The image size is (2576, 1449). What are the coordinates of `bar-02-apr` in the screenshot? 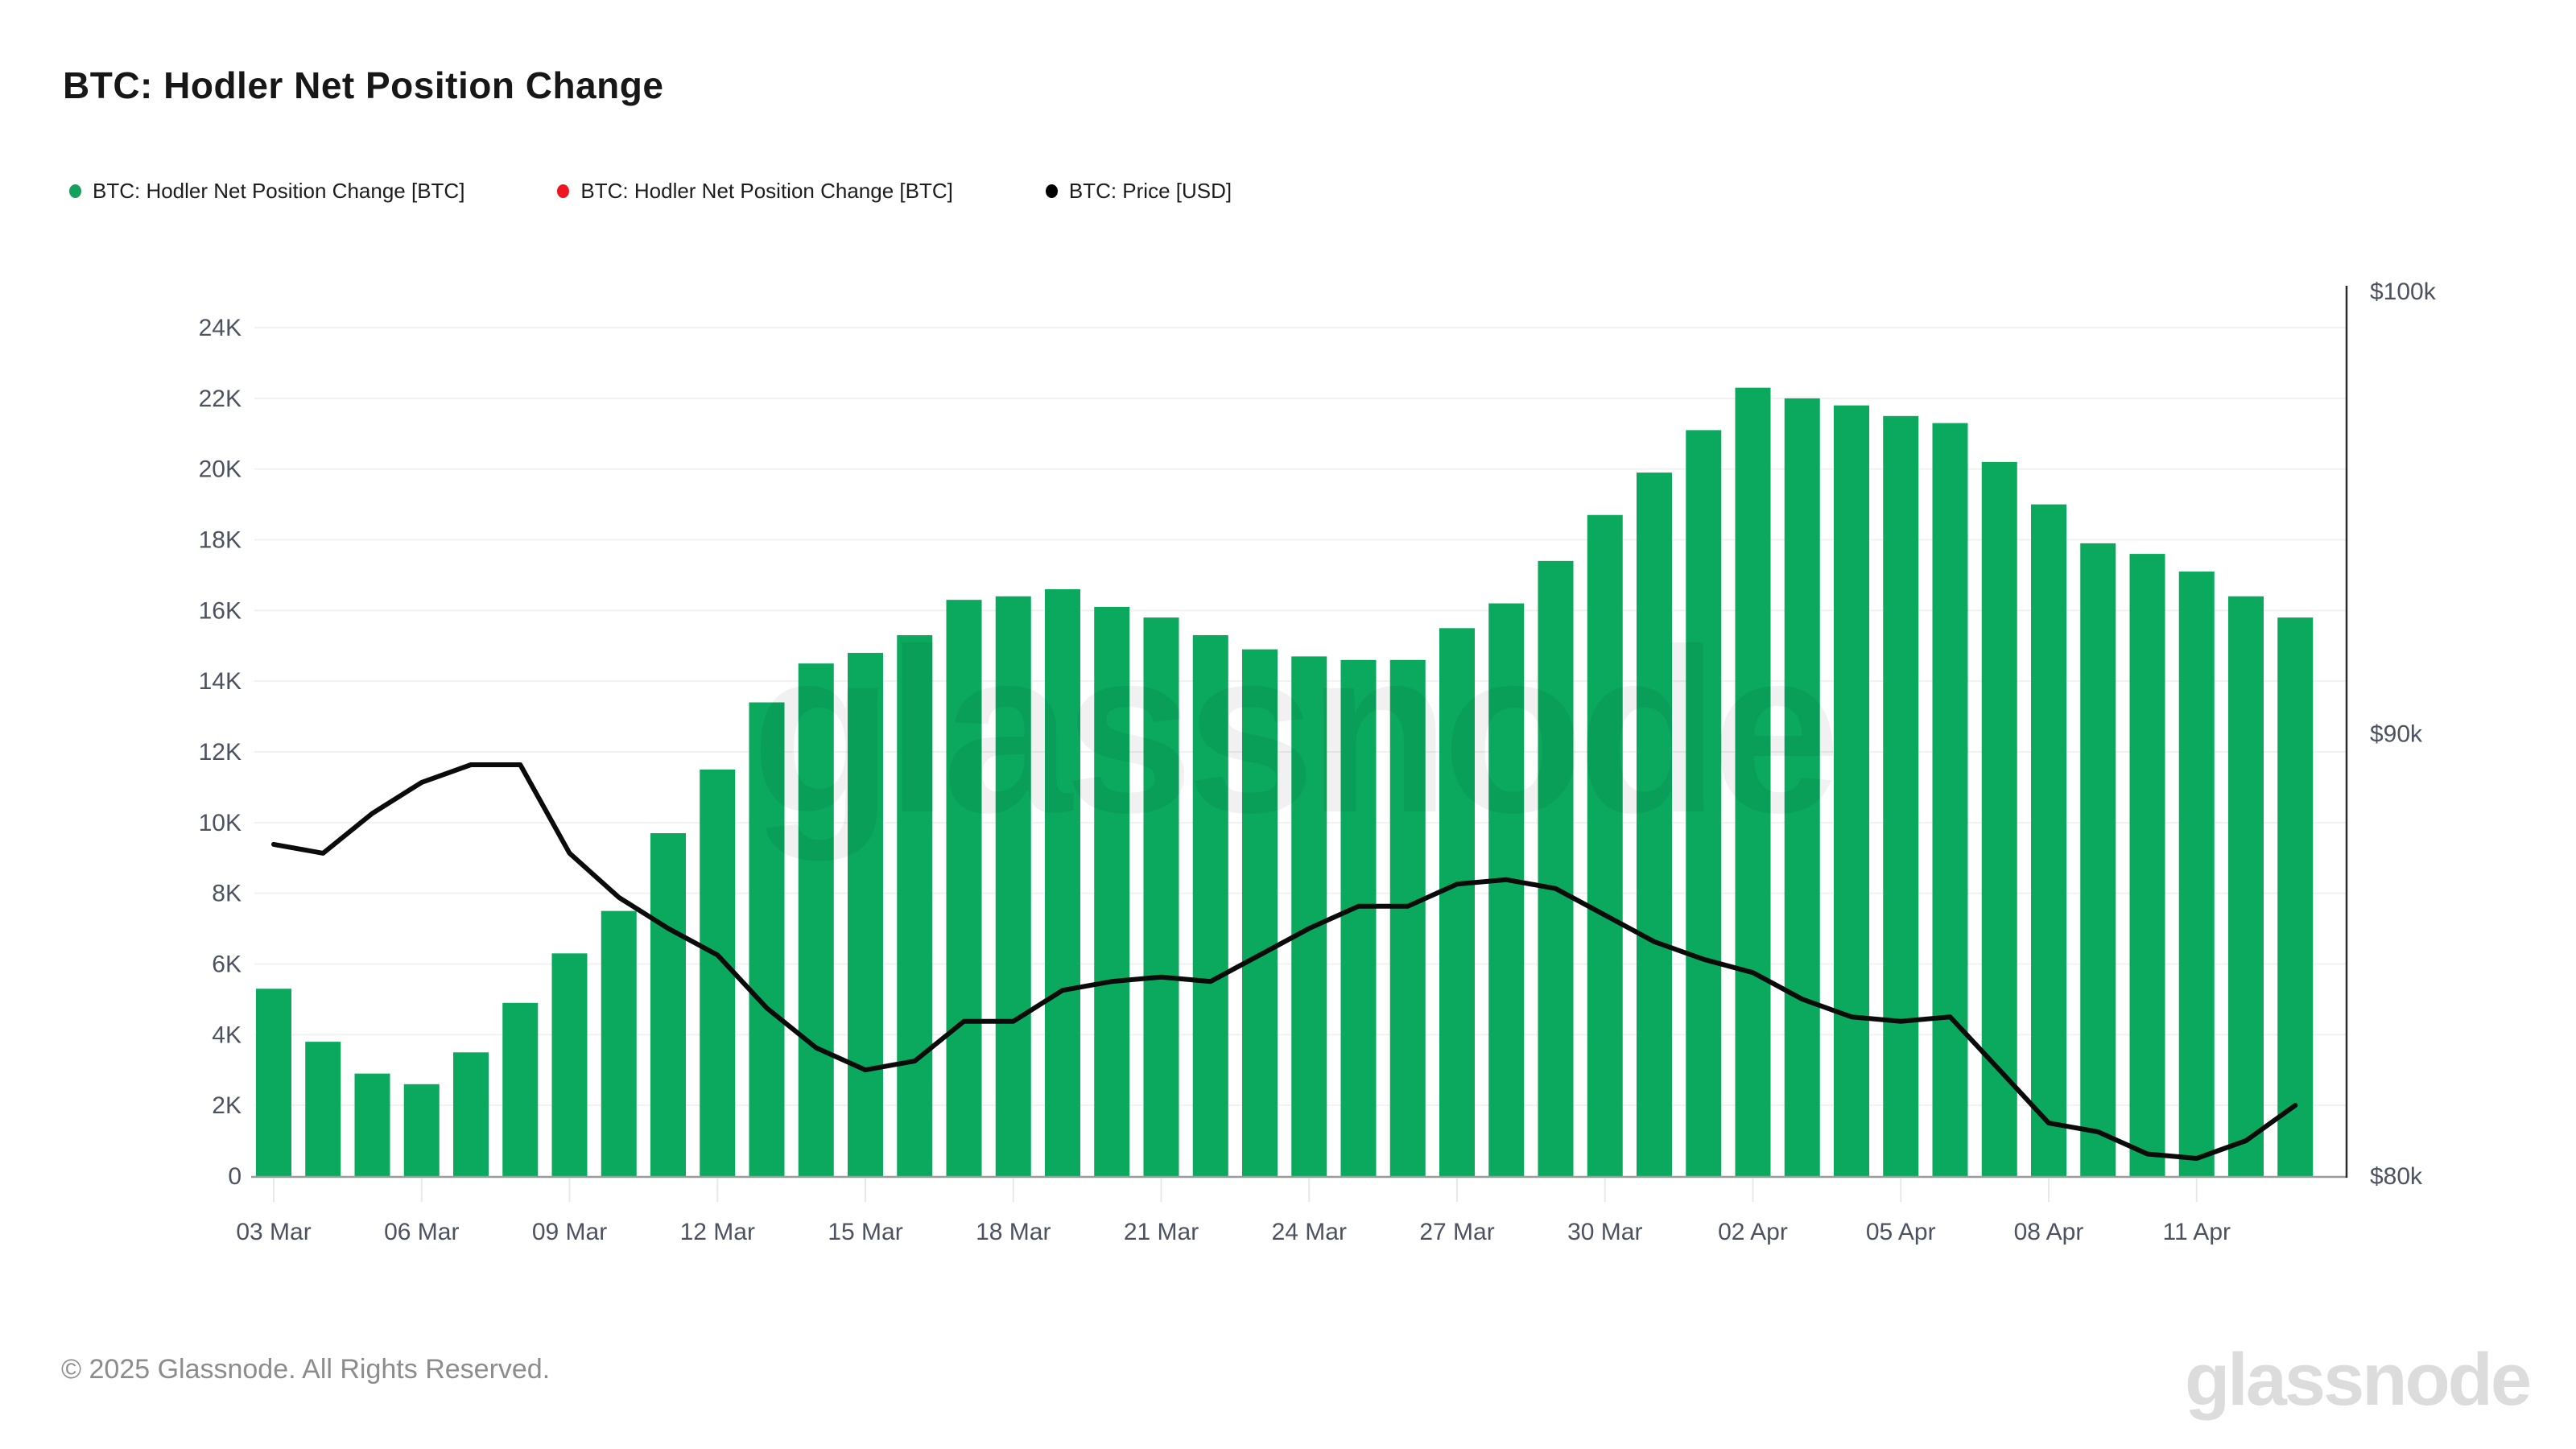 It's located at (1753, 781).